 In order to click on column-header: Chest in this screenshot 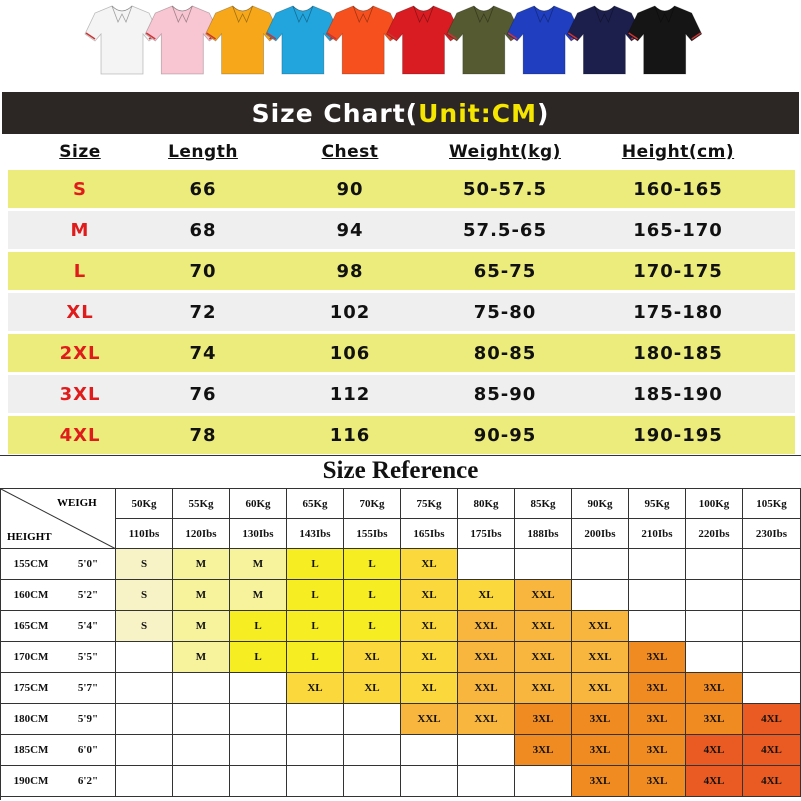, I will do `click(350, 152)`.